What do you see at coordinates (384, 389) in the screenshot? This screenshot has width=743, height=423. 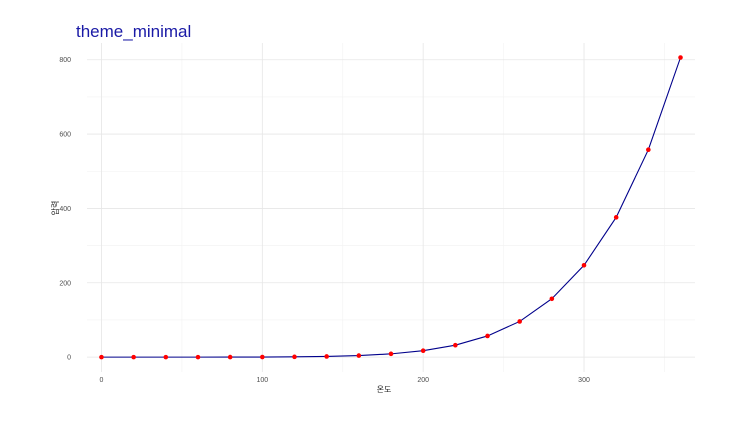 I see `x-axis-title: 온도` at bounding box center [384, 389].